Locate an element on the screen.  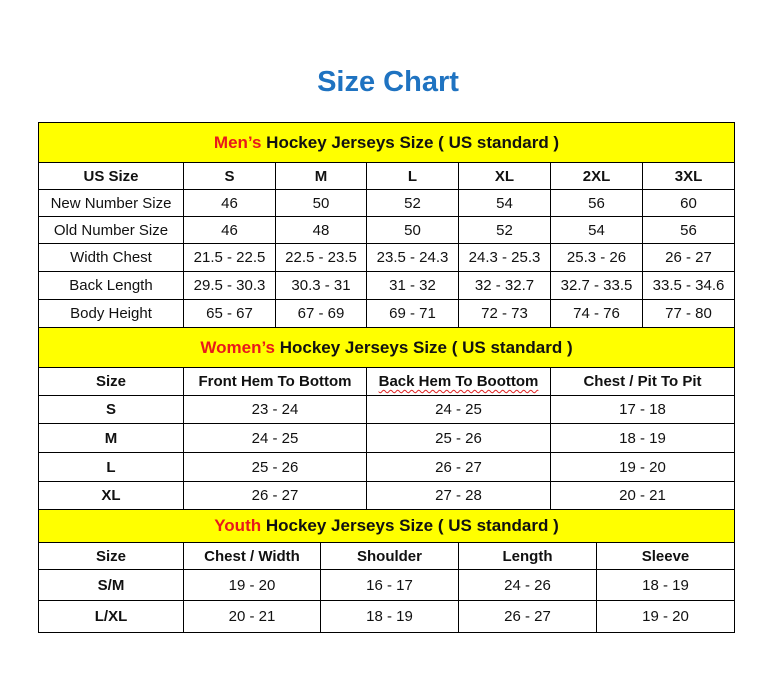
table-cell: 27 - 28 is located at coordinates (458, 495).